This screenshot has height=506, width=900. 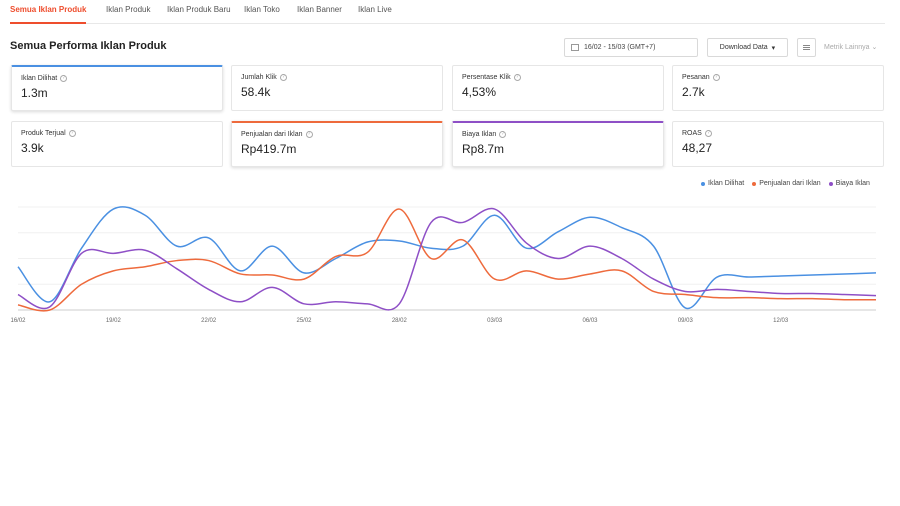 I want to click on date-range-picker: 16/02 - 15/03 (GMT+7), so click(x=631, y=47).